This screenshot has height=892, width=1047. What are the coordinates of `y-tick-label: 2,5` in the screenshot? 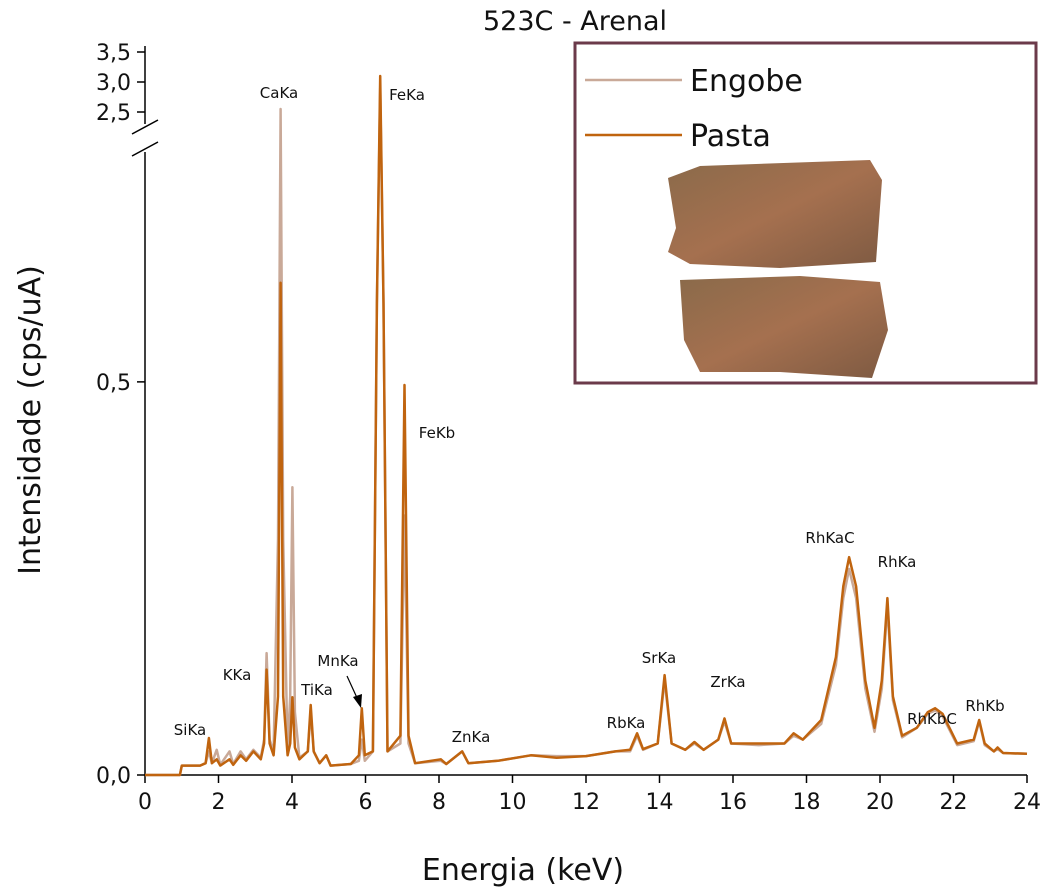 It's located at (113, 113).